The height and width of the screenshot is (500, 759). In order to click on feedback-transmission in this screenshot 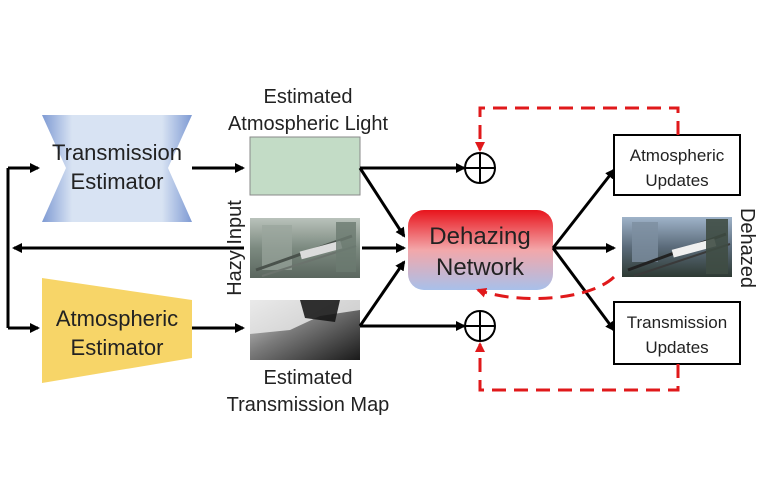, I will do `click(577, 367)`.